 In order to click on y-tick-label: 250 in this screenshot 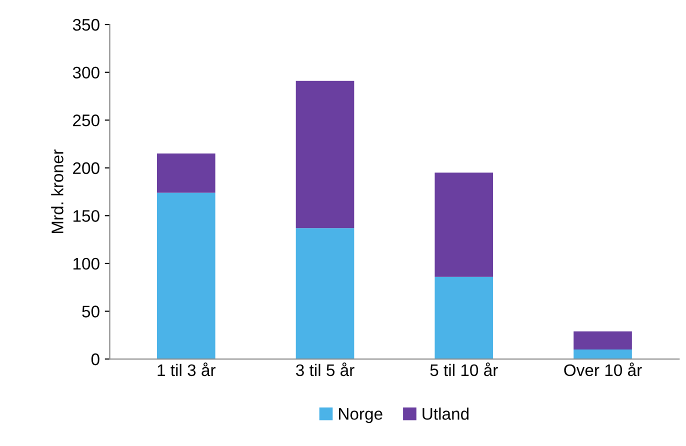, I will do `click(86, 120)`.